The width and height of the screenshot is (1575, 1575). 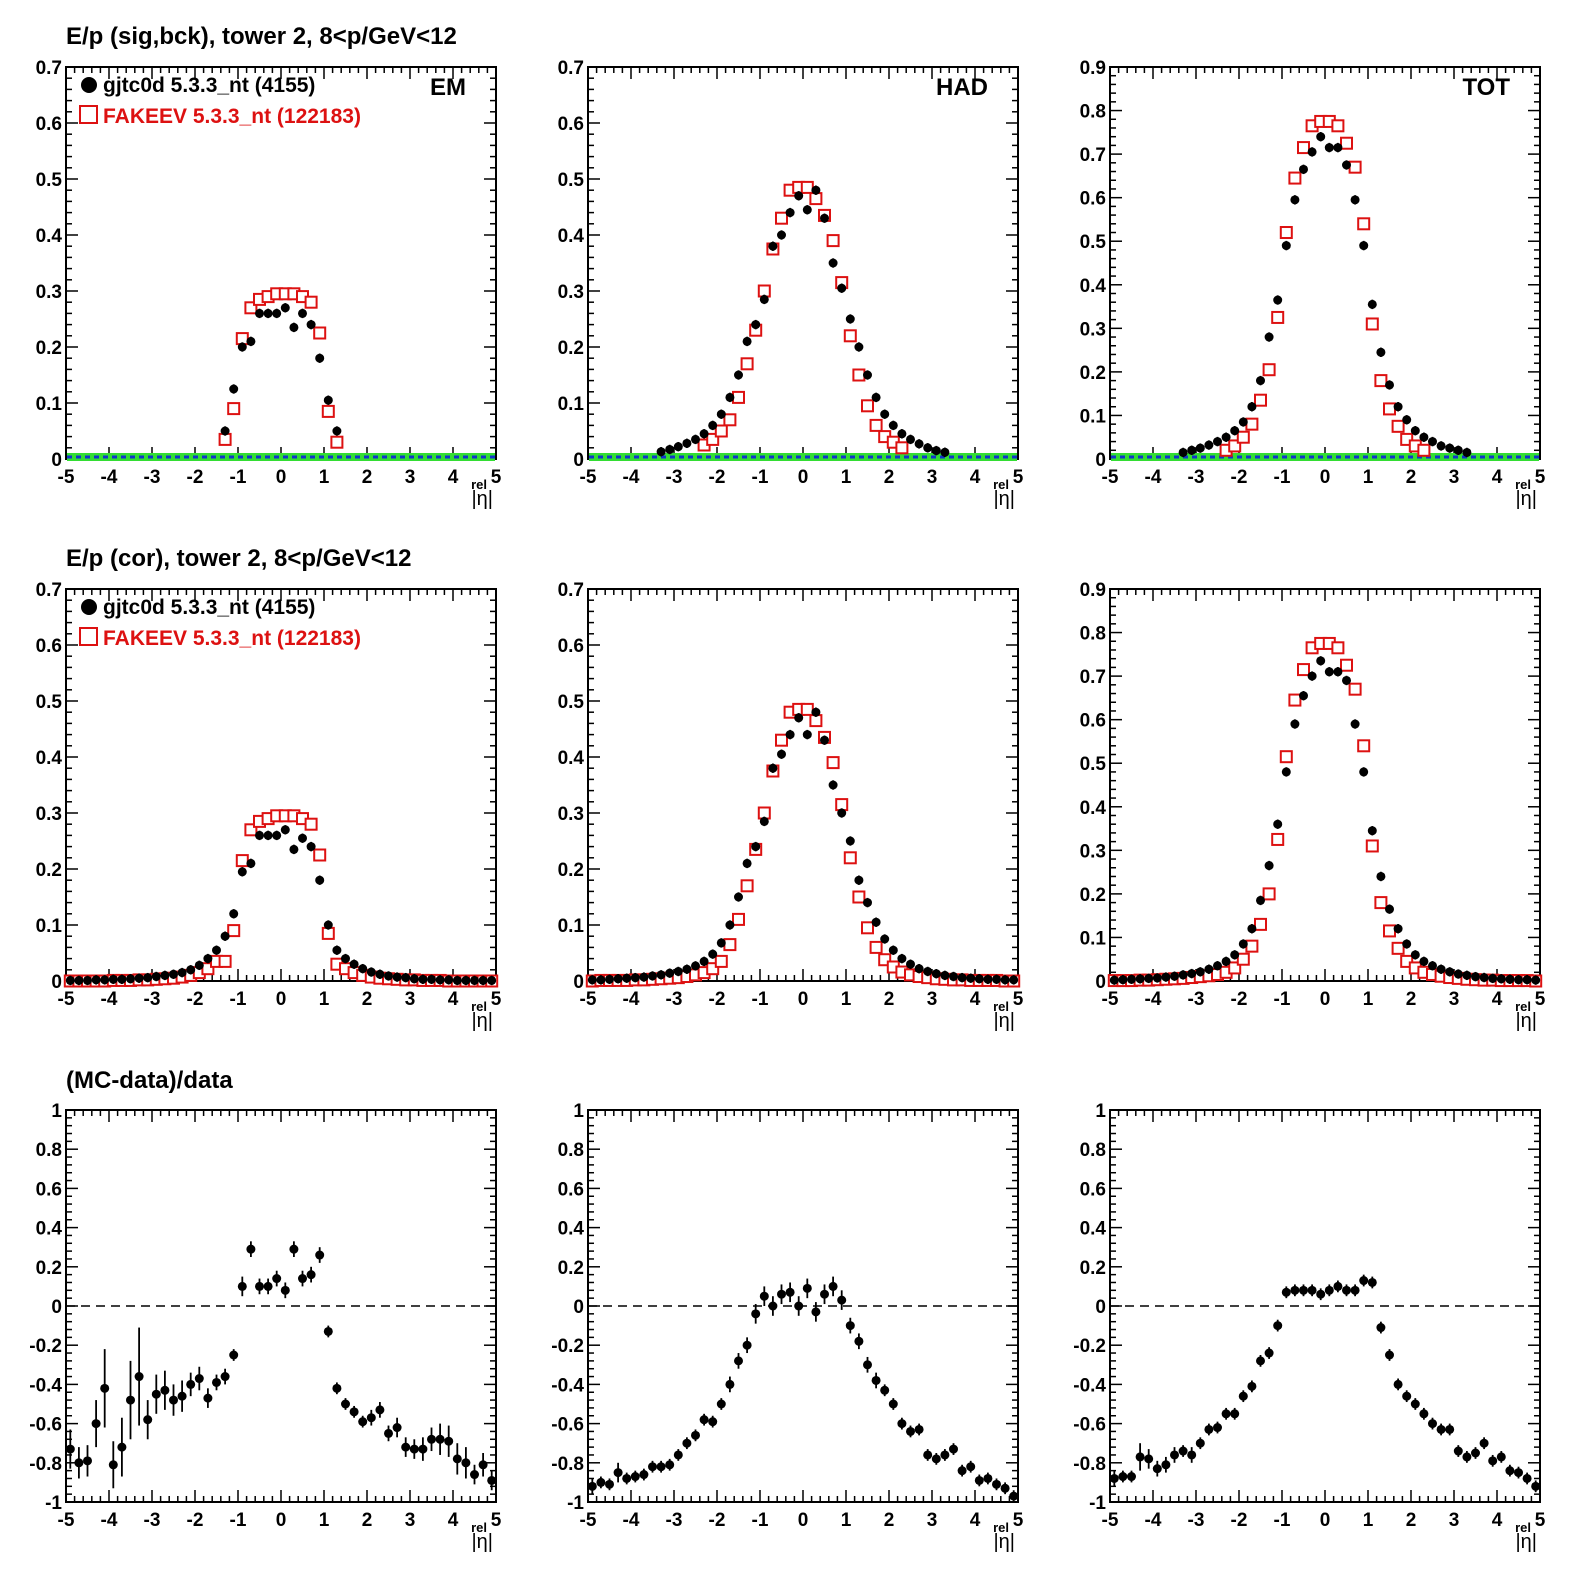 I want to click on x-tick-label: 2, so click(x=1411, y=999).